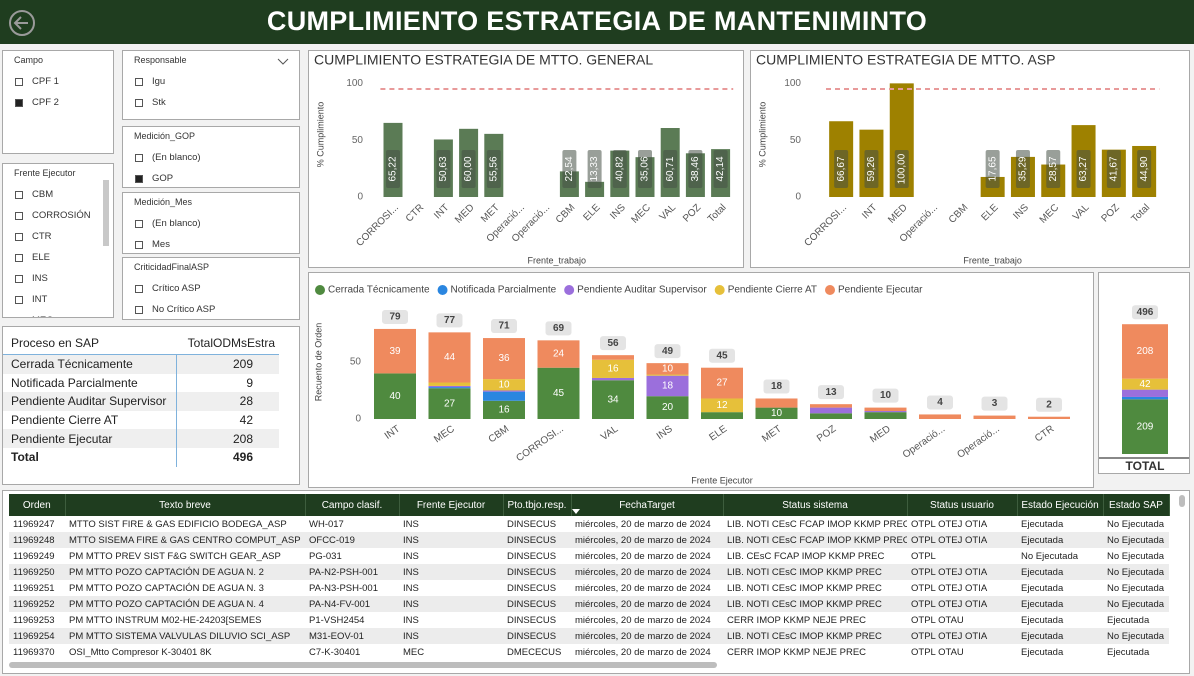 This screenshot has height=676, width=1194. Describe the element at coordinates (992, 260) in the screenshot. I see `x-axis-title: Frente_trabajo` at that location.